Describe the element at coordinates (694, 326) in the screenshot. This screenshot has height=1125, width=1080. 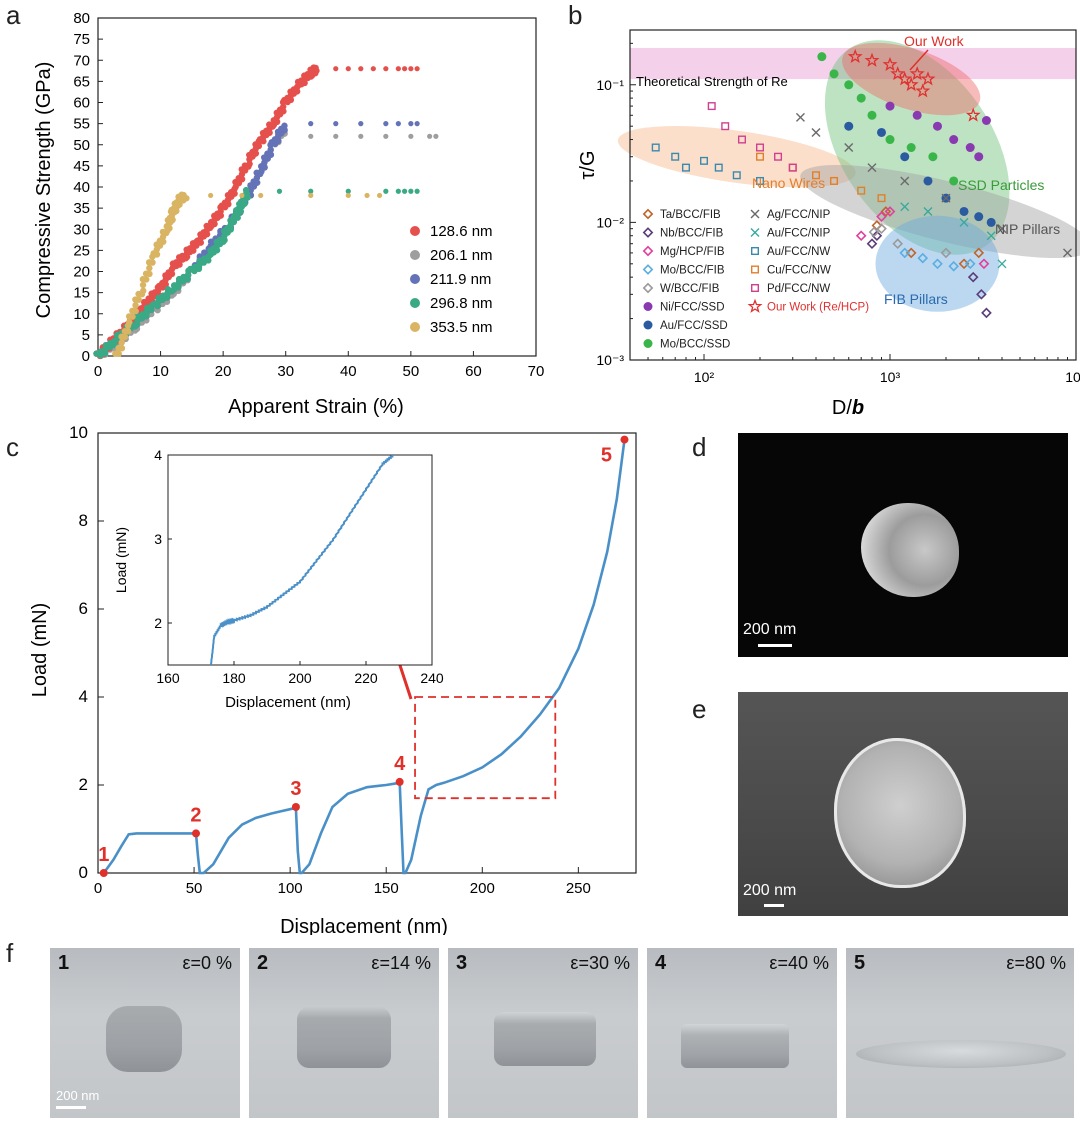
I see `legend-label: Au/FCC/SSD` at that location.